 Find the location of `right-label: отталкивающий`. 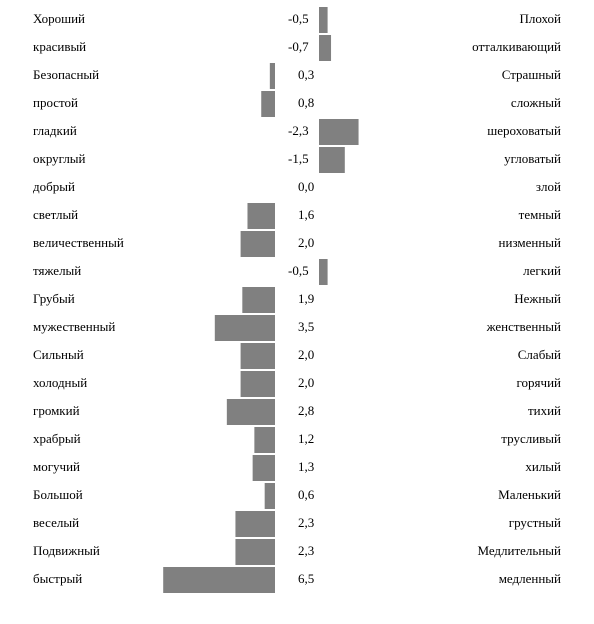

right-label: отталкивающий is located at coordinates (516, 46).